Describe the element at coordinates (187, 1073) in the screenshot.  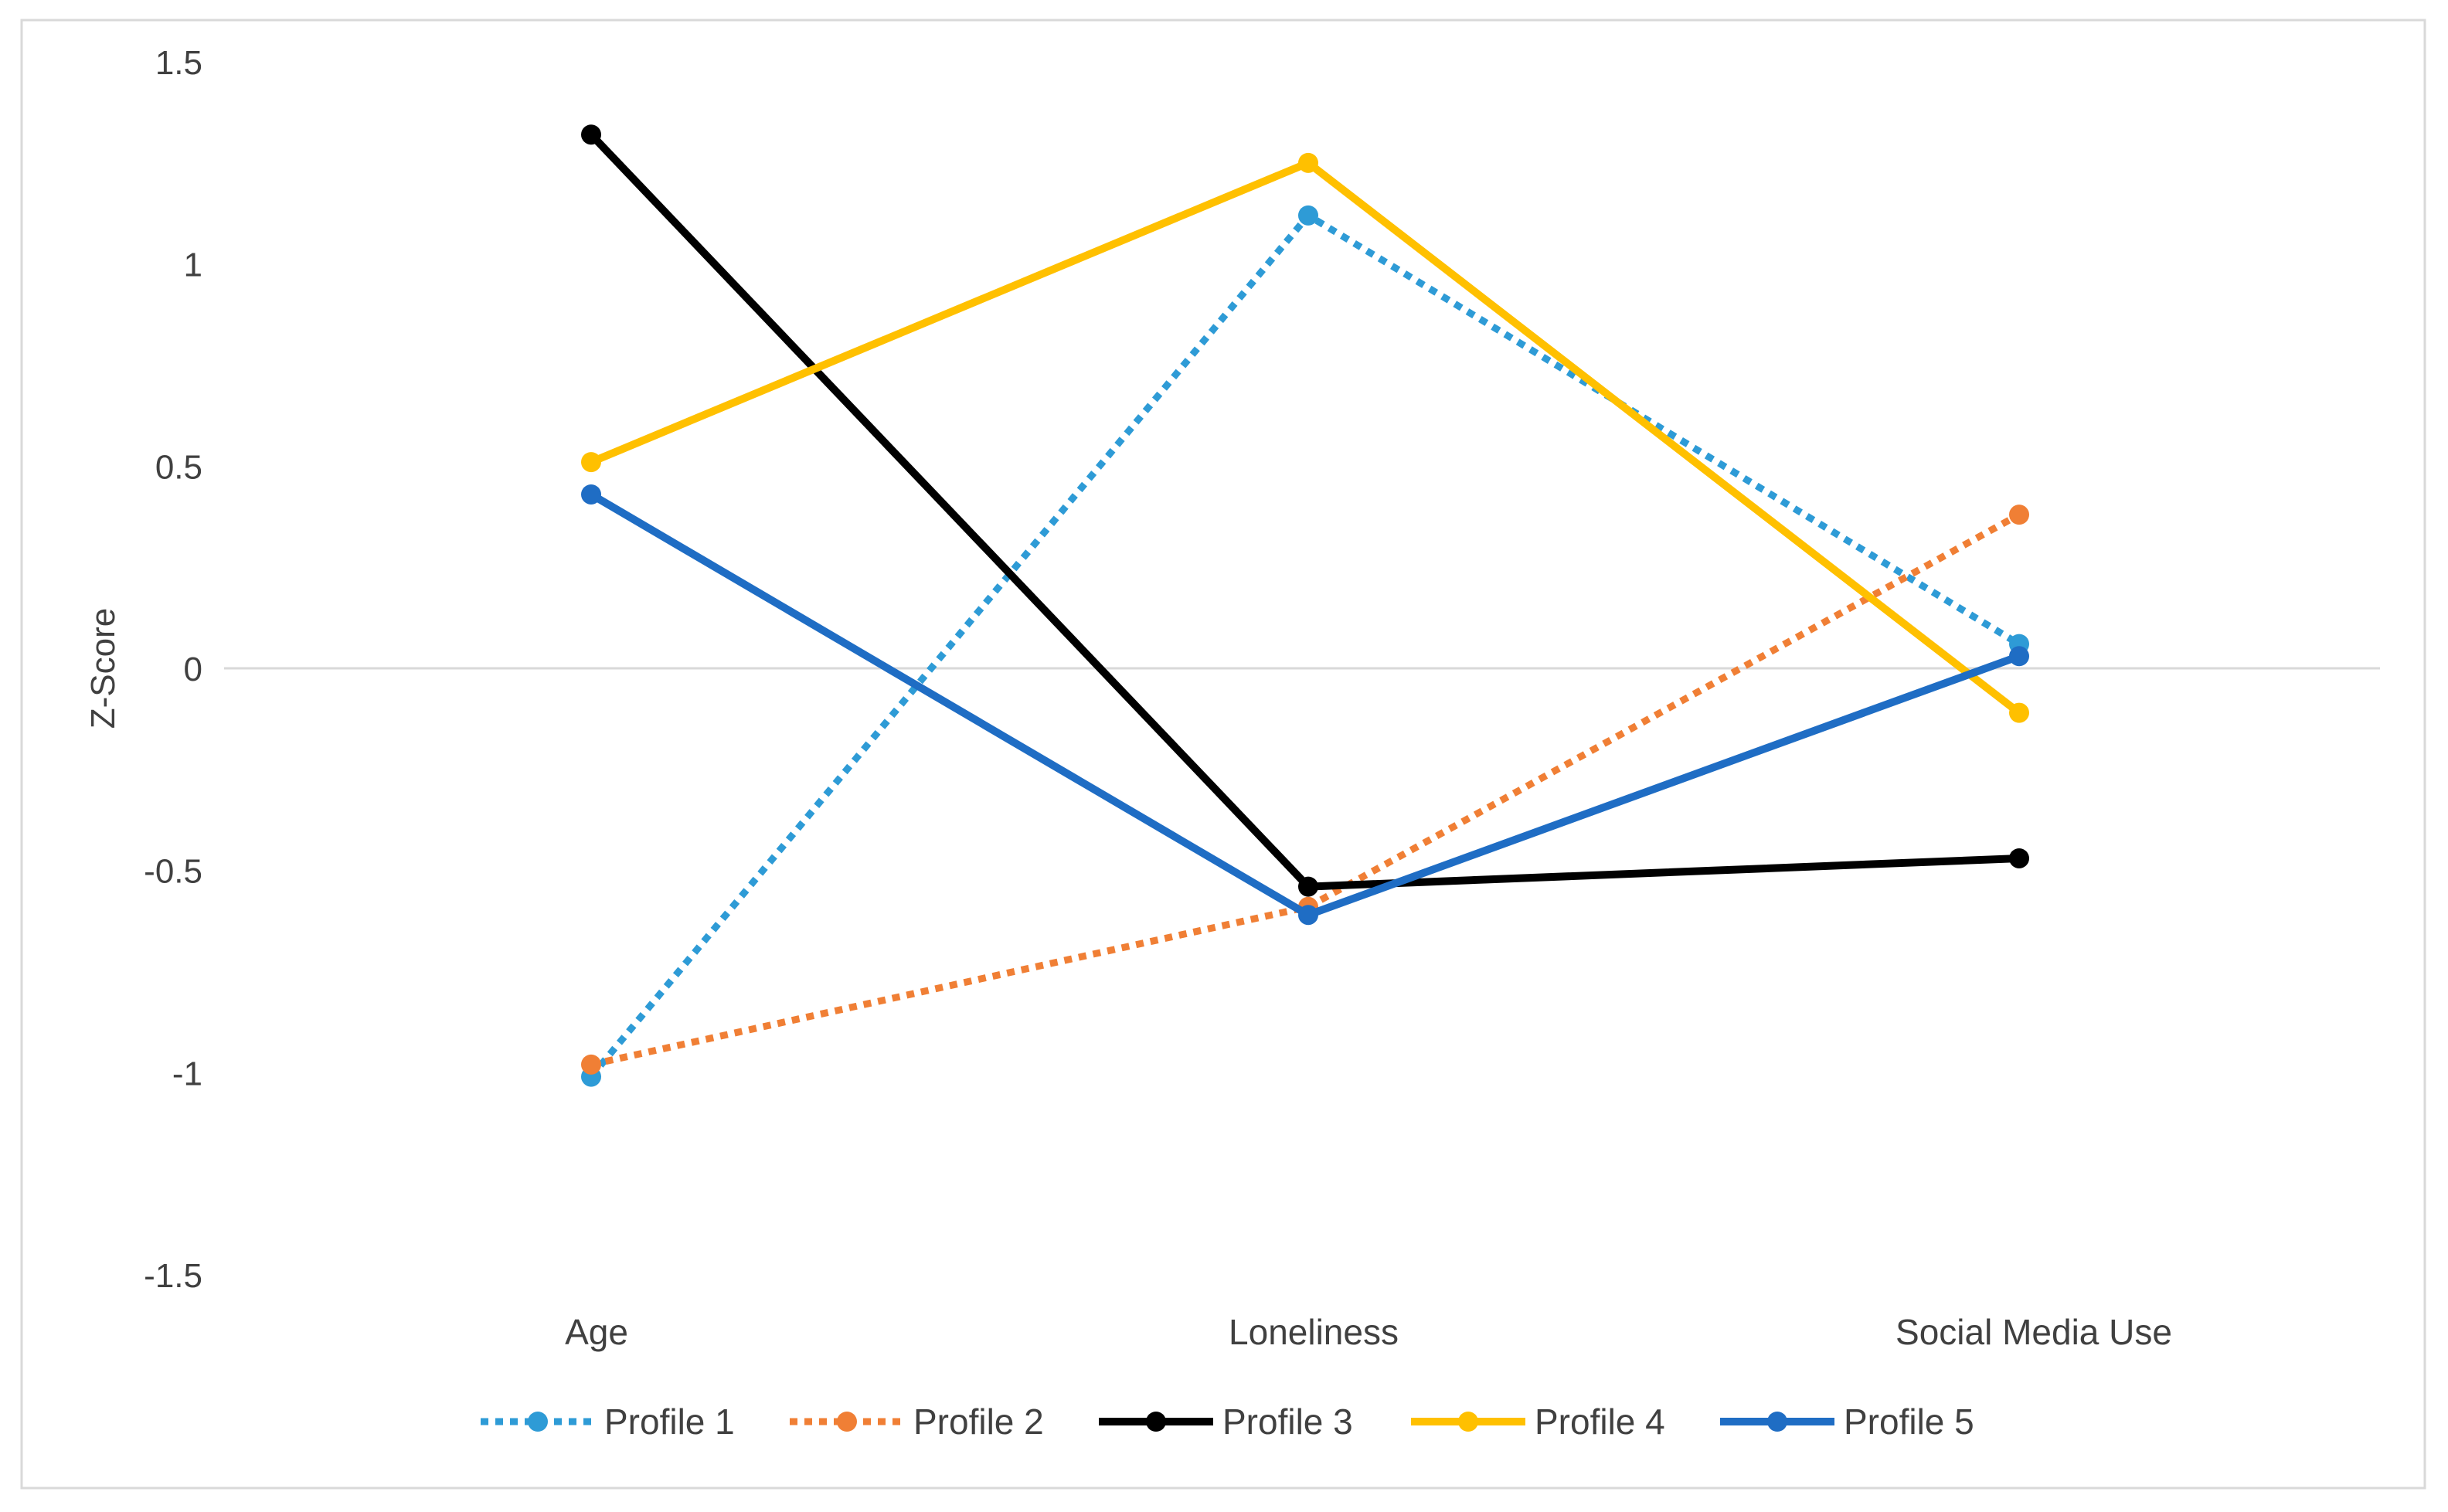
I see `y-tick-label: -1` at that location.